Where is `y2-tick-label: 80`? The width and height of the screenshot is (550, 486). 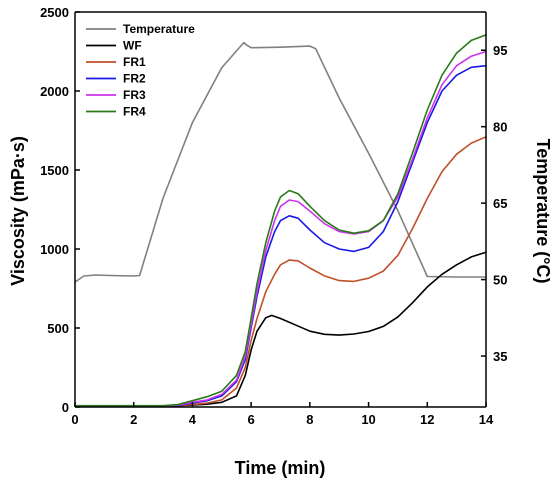 y2-tick-label: 80 is located at coordinates (500, 127).